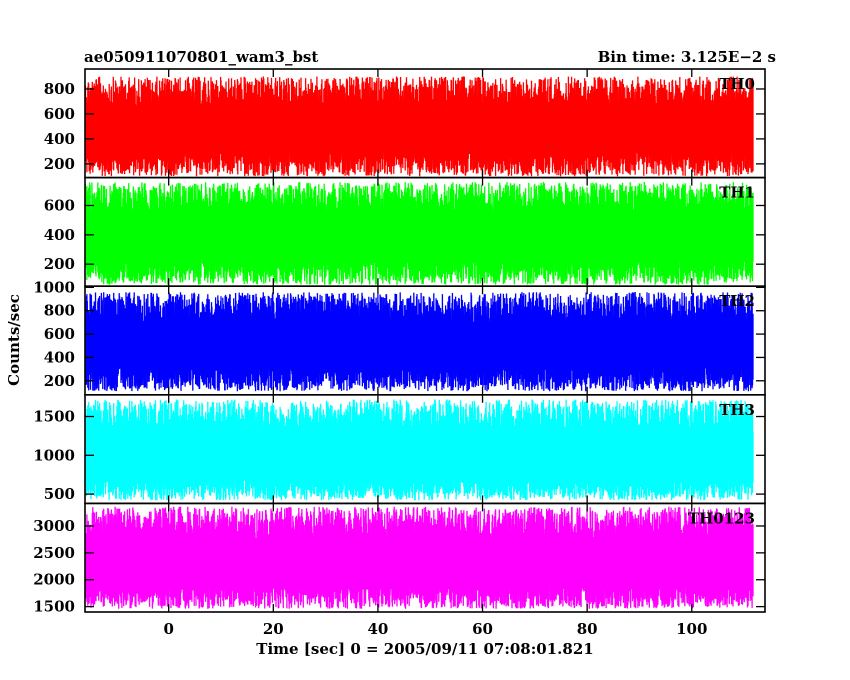 The width and height of the screenshot is (850, 680). What do you see at coordinates (737, 84) in the screenshot?
I see `panel-label: TH0` at bounding box center [737, 84].